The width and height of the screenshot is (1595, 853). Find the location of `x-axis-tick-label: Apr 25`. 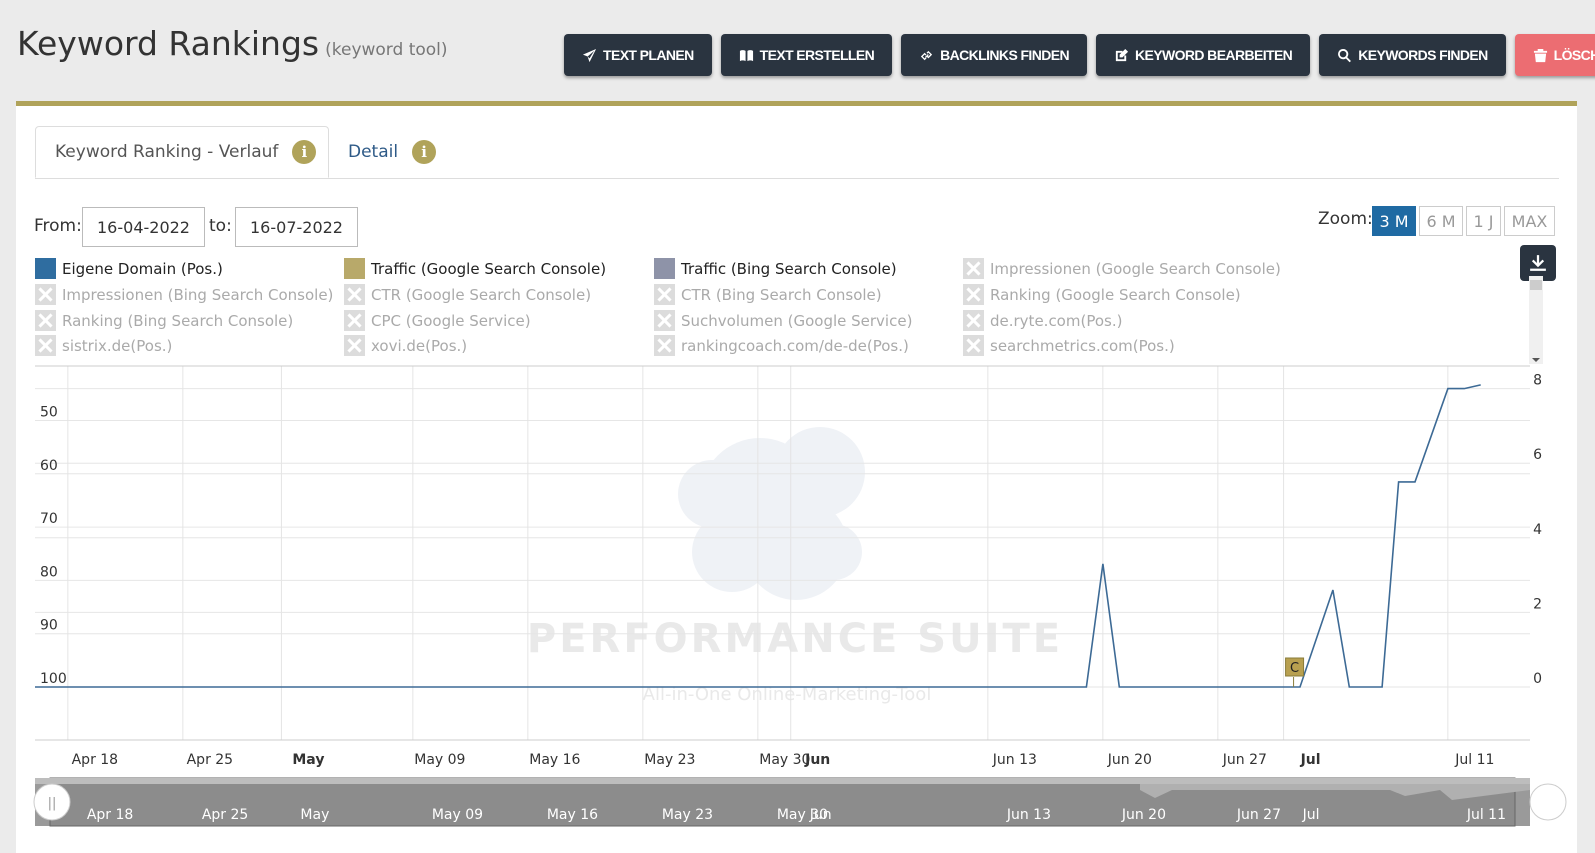

x-axis-tick-label: Apr 25 is located at coordinates (210, 760).